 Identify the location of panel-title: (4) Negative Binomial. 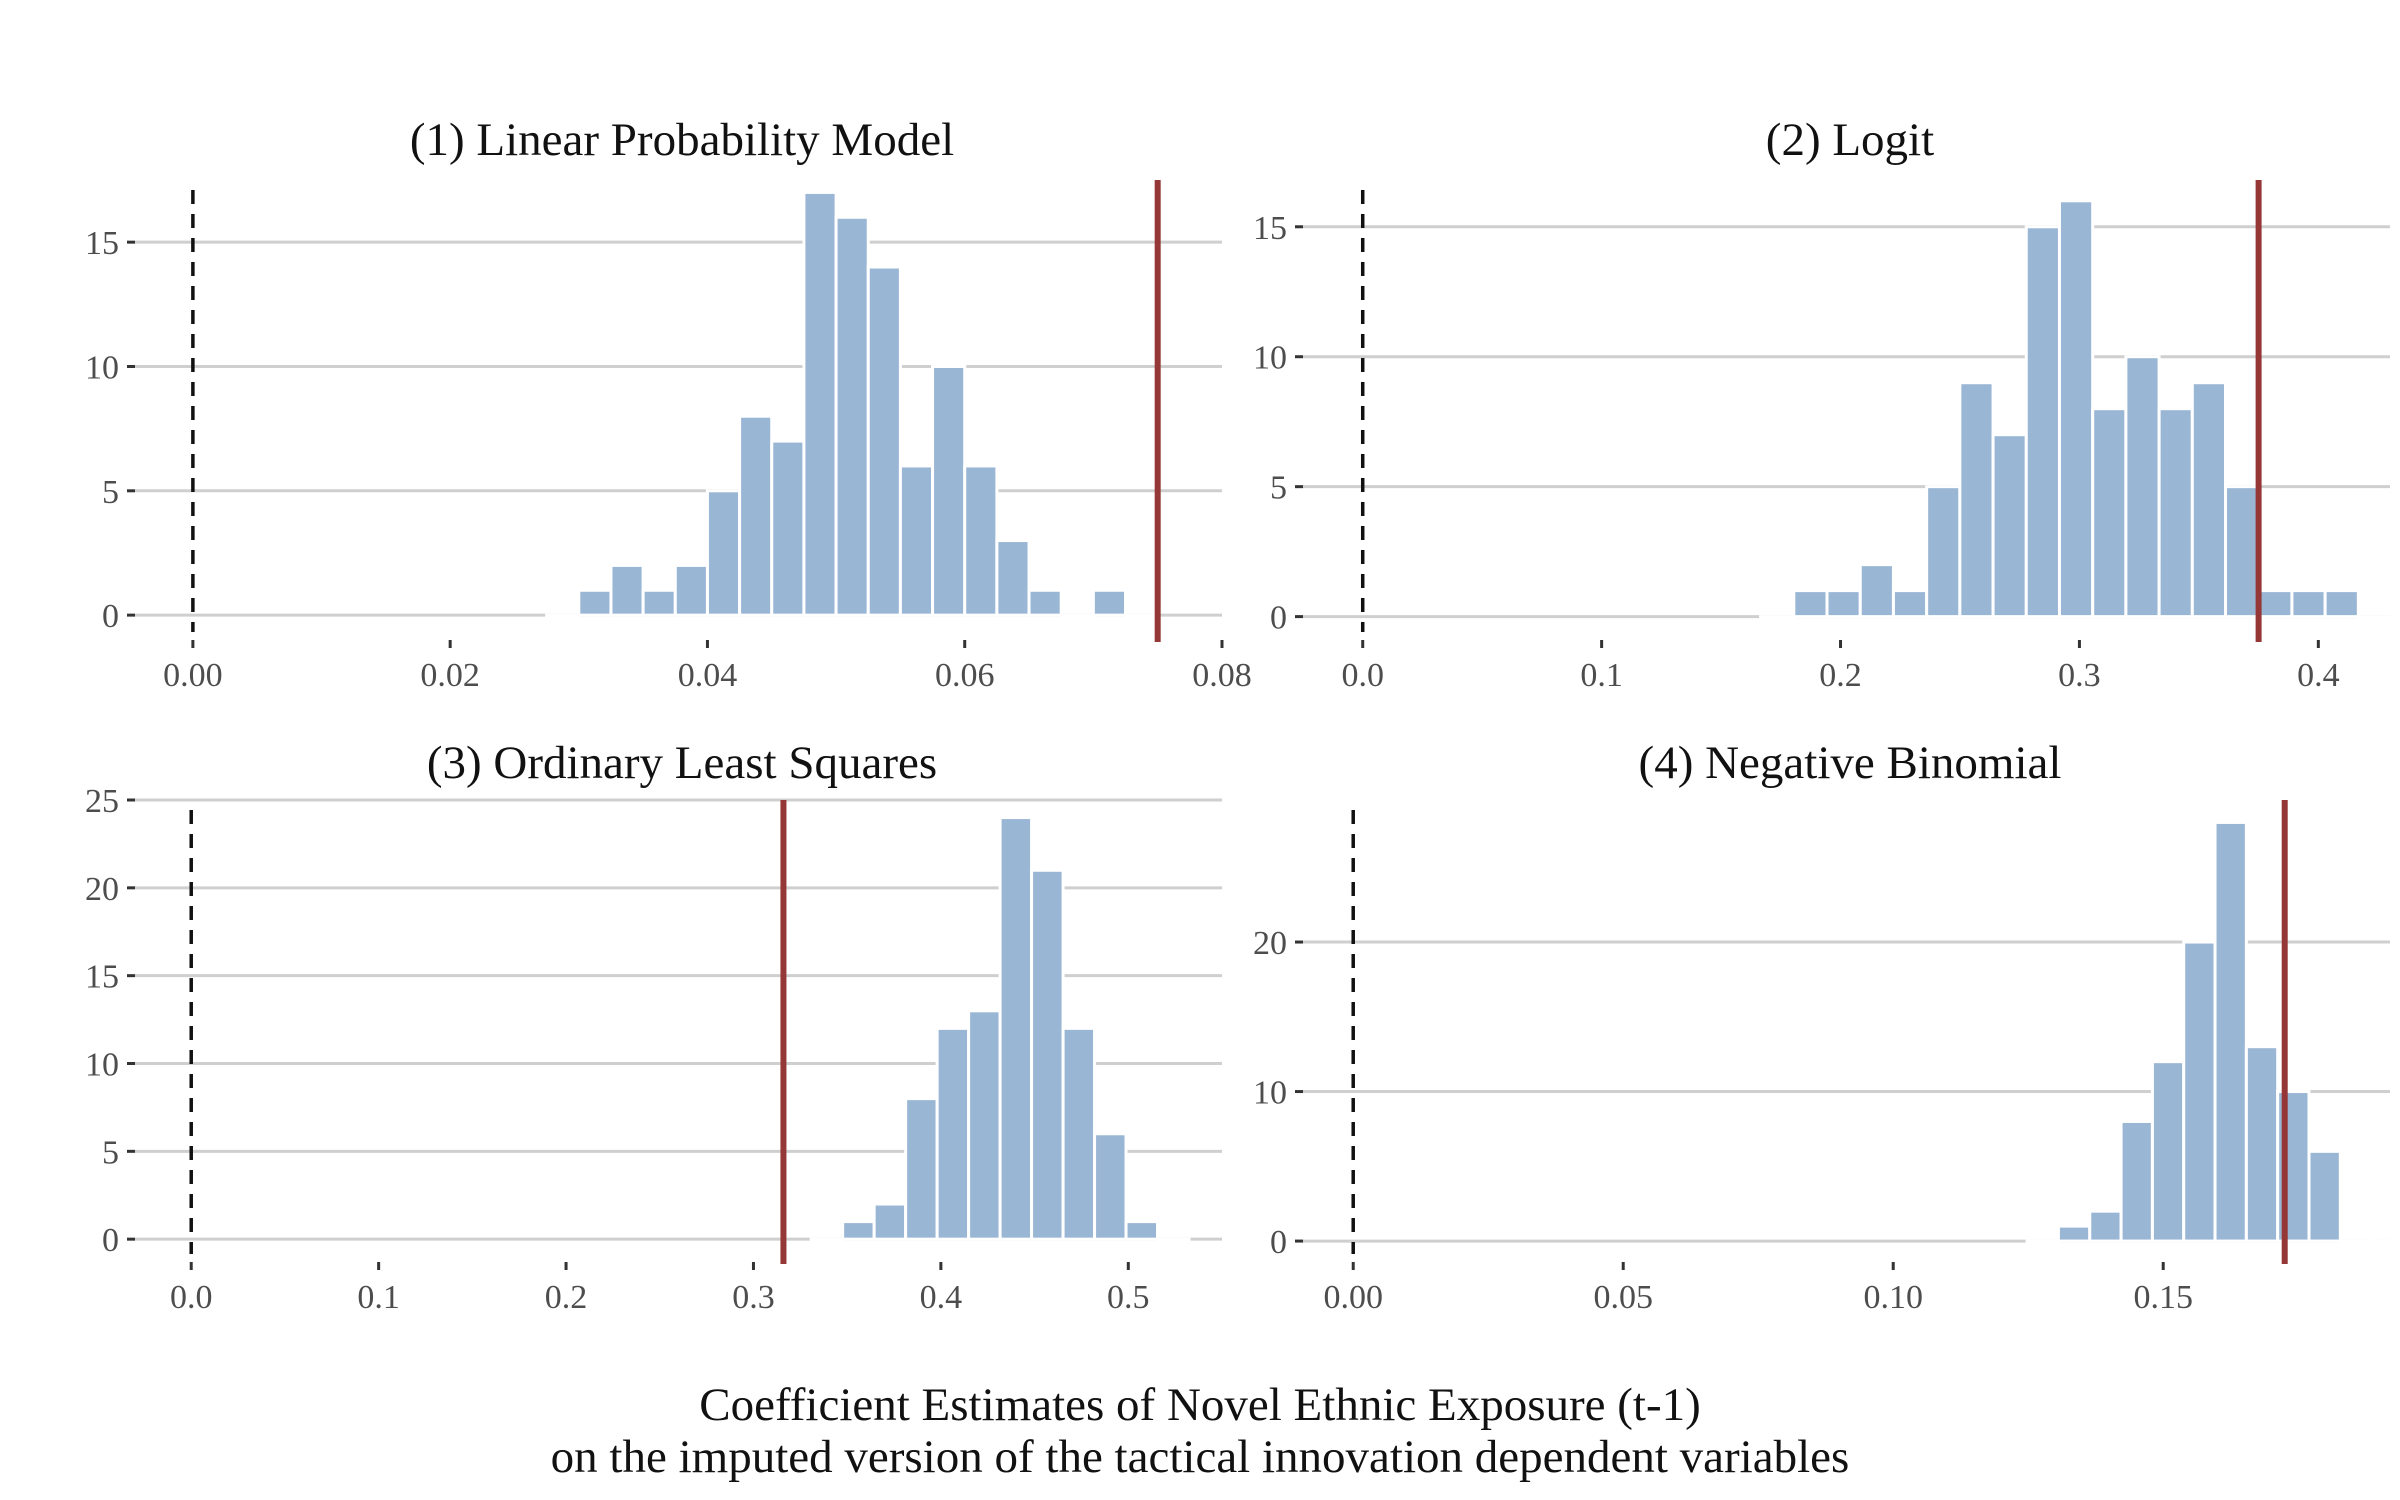
(1850, 763).